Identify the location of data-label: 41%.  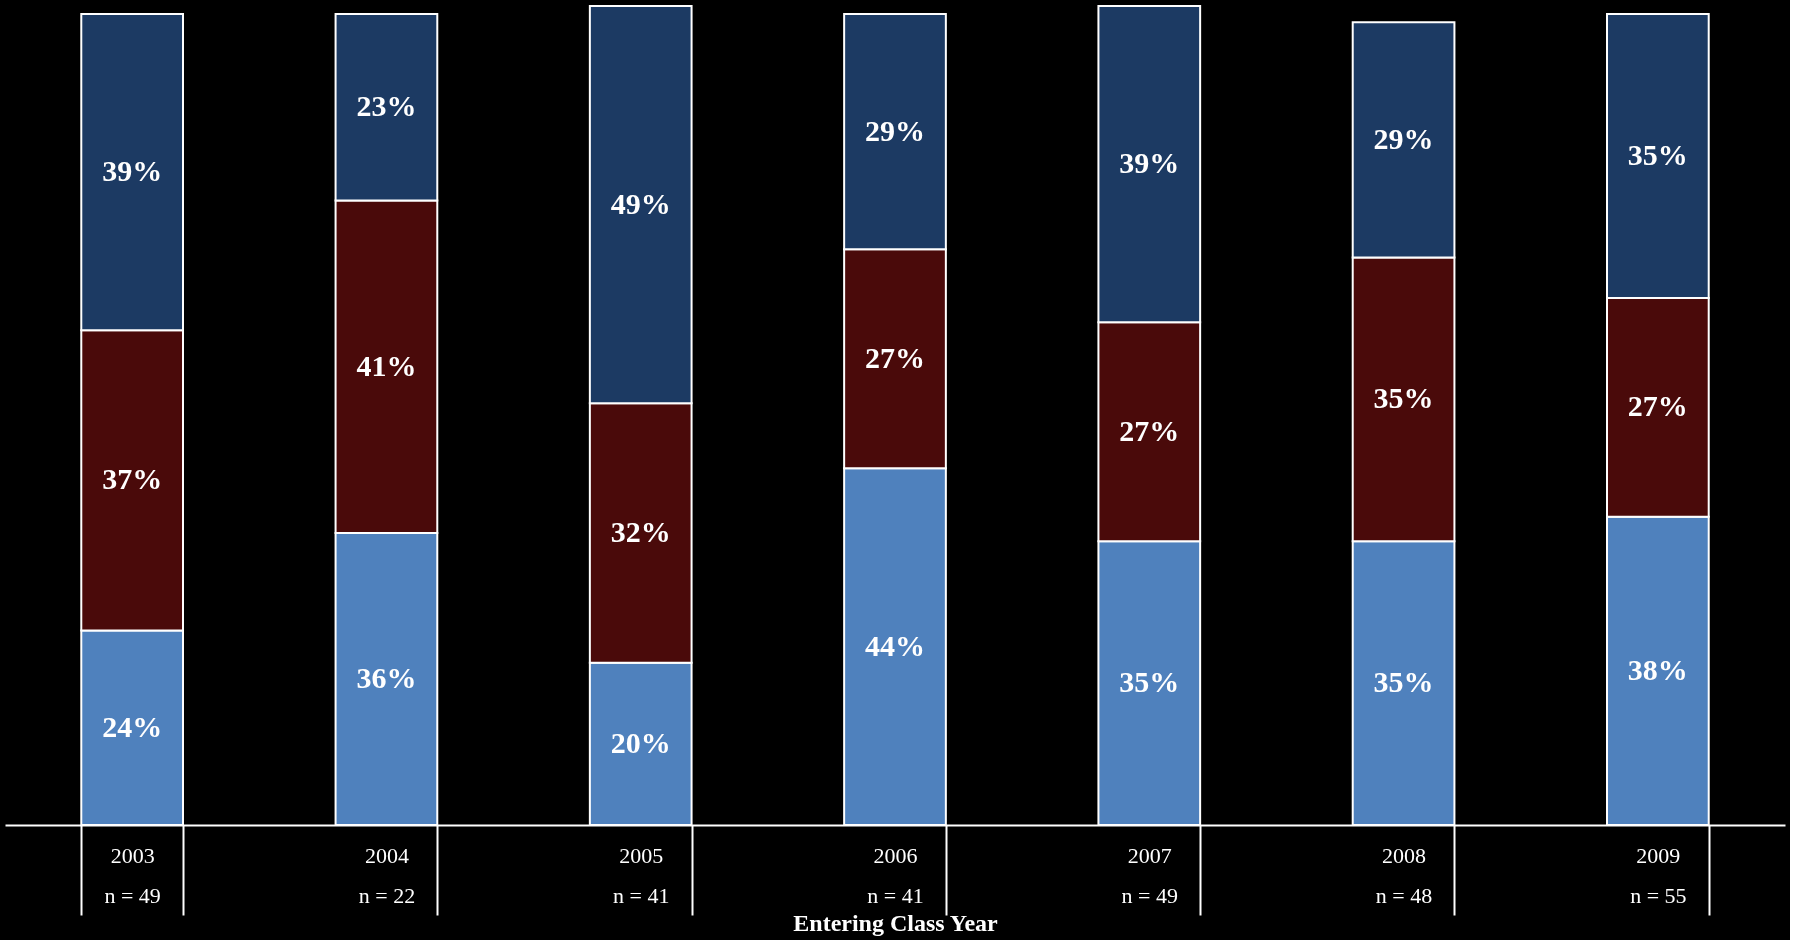
(386, 365).